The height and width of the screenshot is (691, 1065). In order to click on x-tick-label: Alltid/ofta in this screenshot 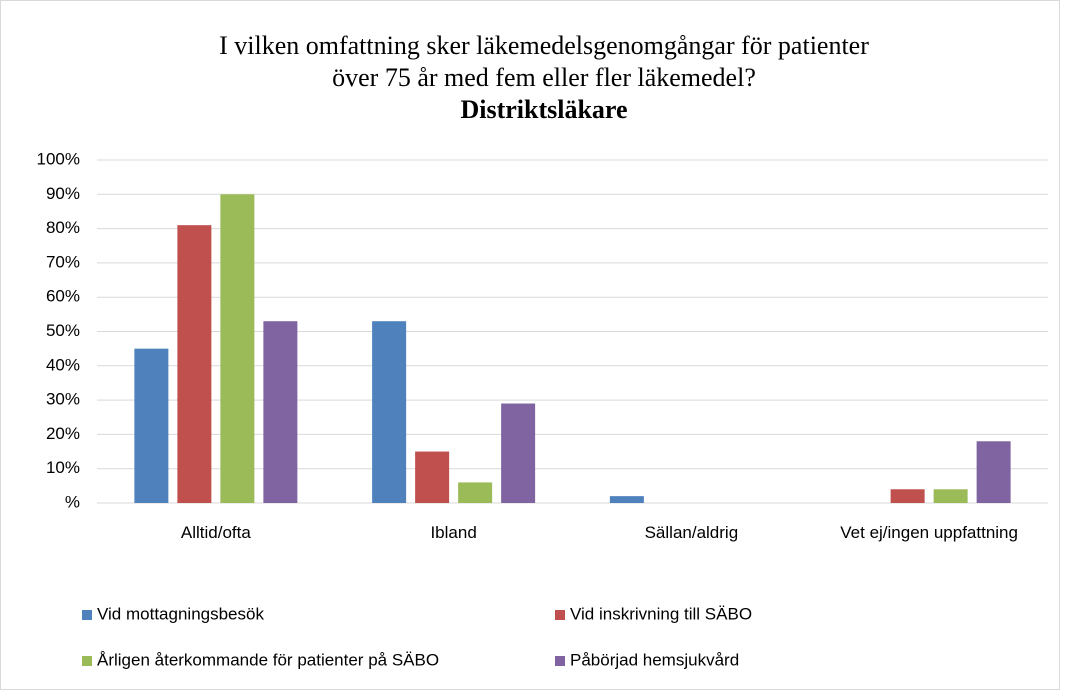, I will do `click(215, 532)`.